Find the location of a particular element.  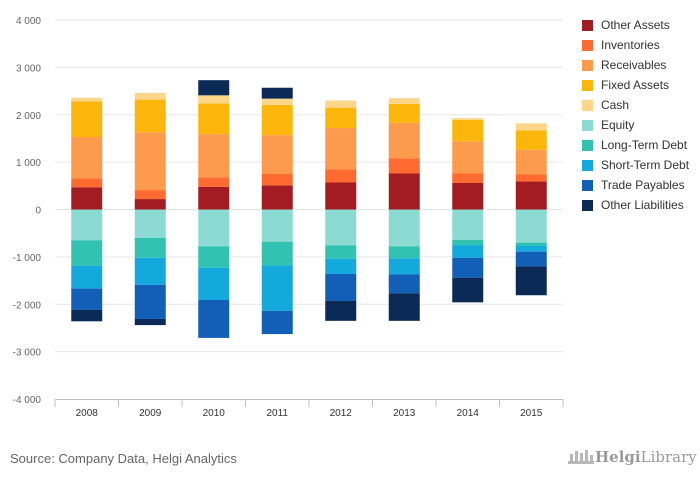

legend-label: Short-Term Debt is located at coordinates (645, 165).